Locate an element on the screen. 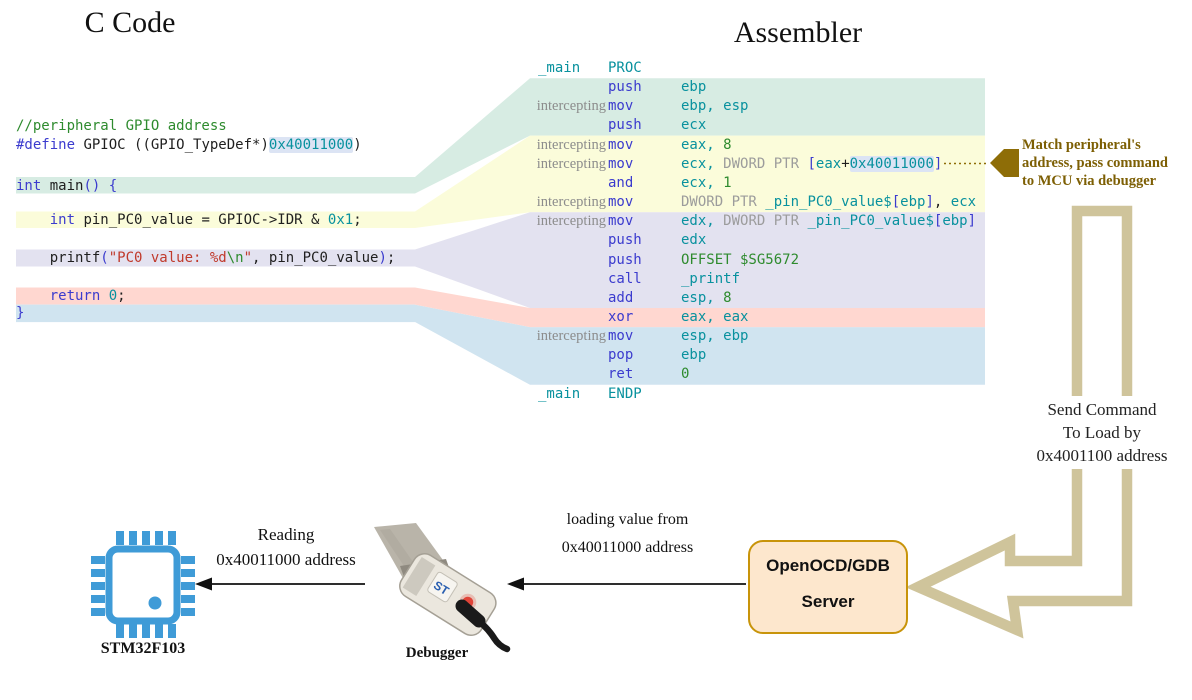 Image resolution: width=1192 pixels, height=700 pixels. match-arrowhead-icon is located at coordinates (1004, 163).